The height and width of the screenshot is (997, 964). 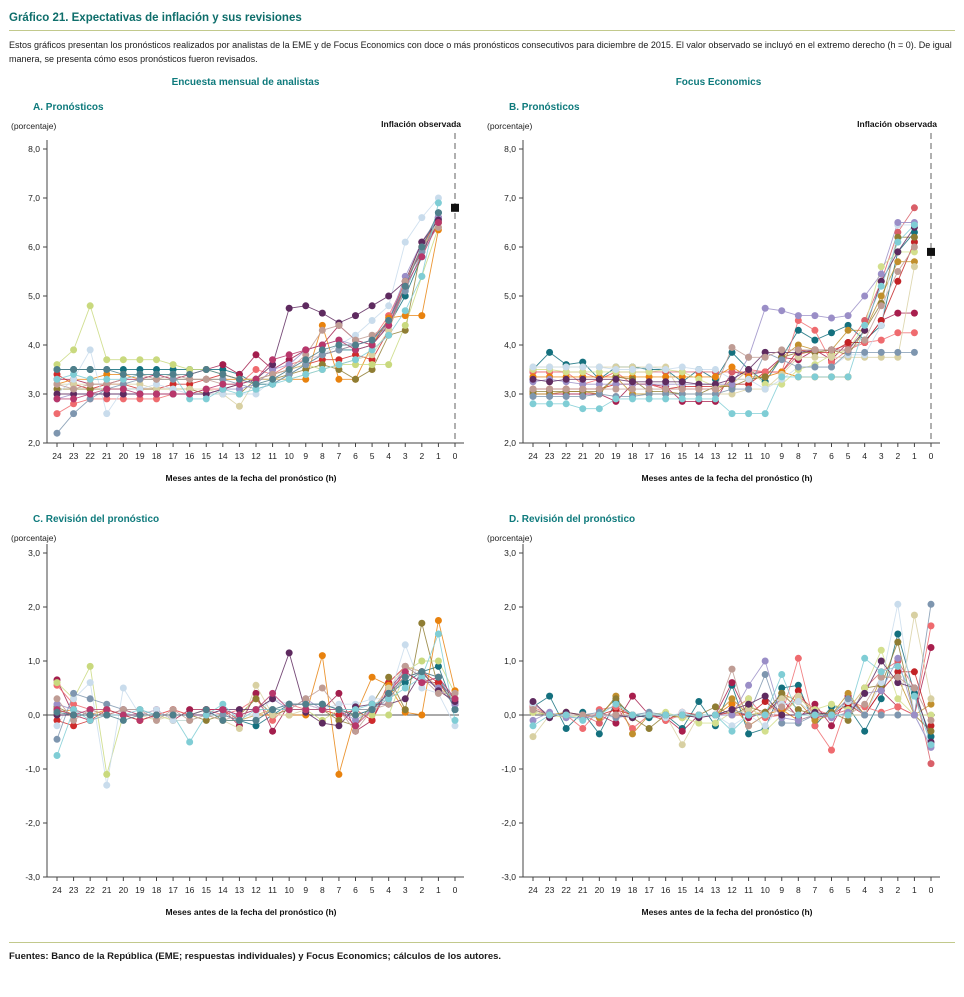 What do you see at coordinates (34, 715) in the screenshot?
I see `svg-text: 0,0` at bounding box center [34, 715].